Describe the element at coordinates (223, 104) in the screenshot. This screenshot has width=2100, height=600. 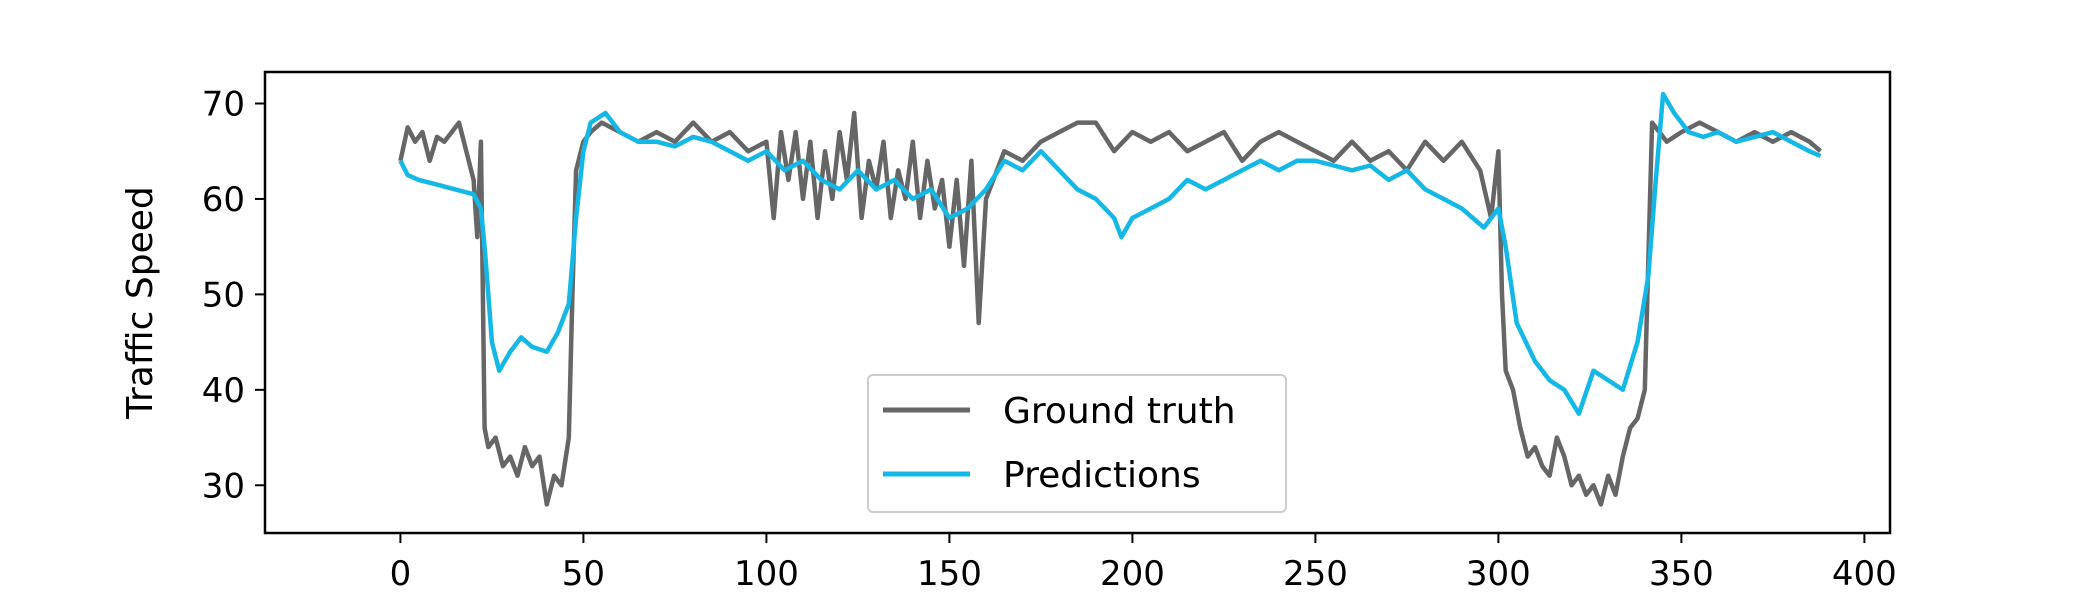
I see `y-tick-label: 70` at that location.